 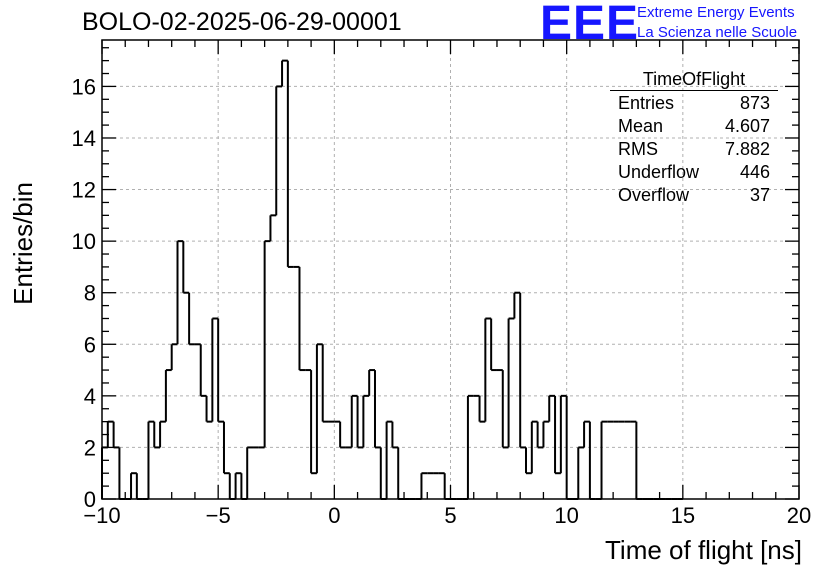 What do you see at coordinates (590, 25) in the screenshot?
I see `eee-logo: EEE` at bounding box center [590, 25].